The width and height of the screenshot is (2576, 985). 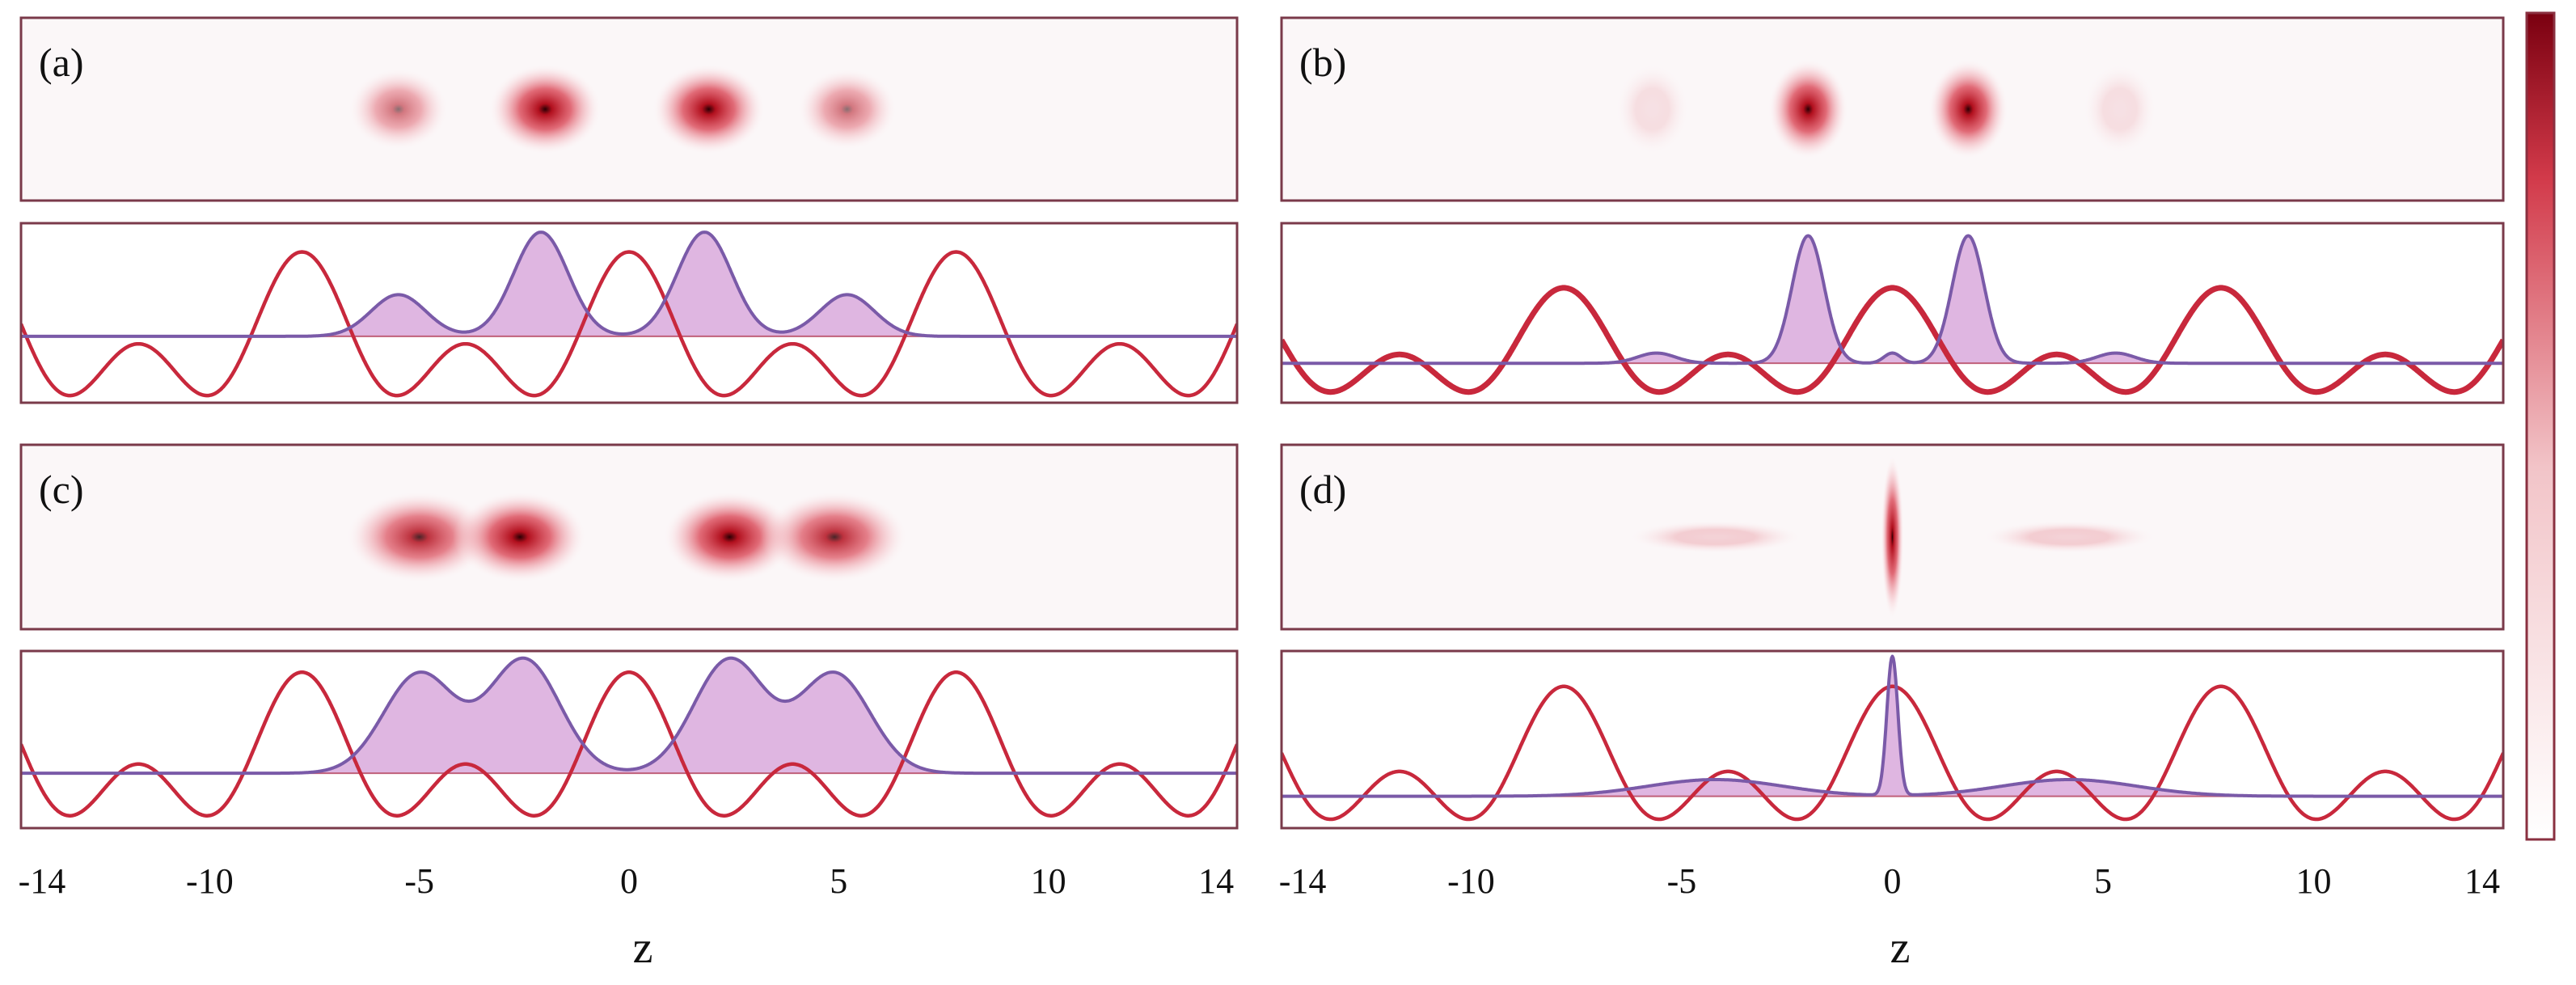 What do you see at coordinates (61, 489) in the screenshot?
I see `panel-label: (c)` at bounding box center [61, 489].